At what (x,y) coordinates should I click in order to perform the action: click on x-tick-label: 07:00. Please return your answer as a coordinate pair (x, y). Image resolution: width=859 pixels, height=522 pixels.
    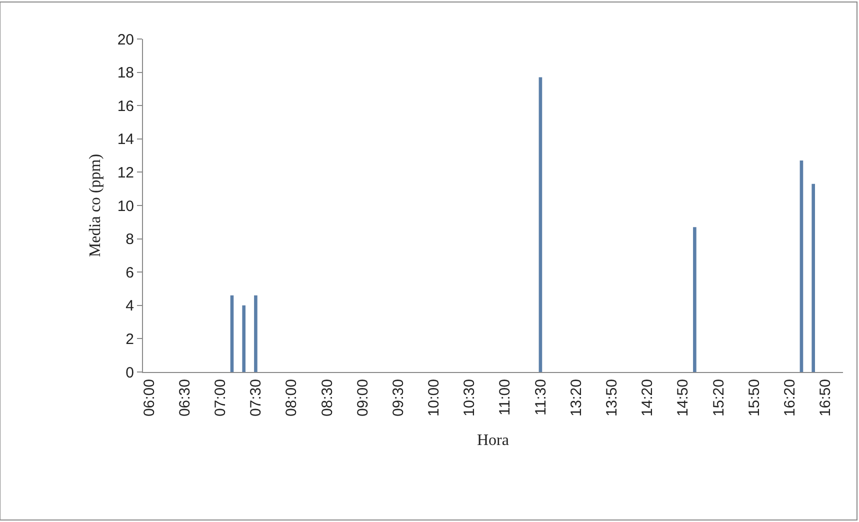
    Looking at the image, I should click on (220, 398).